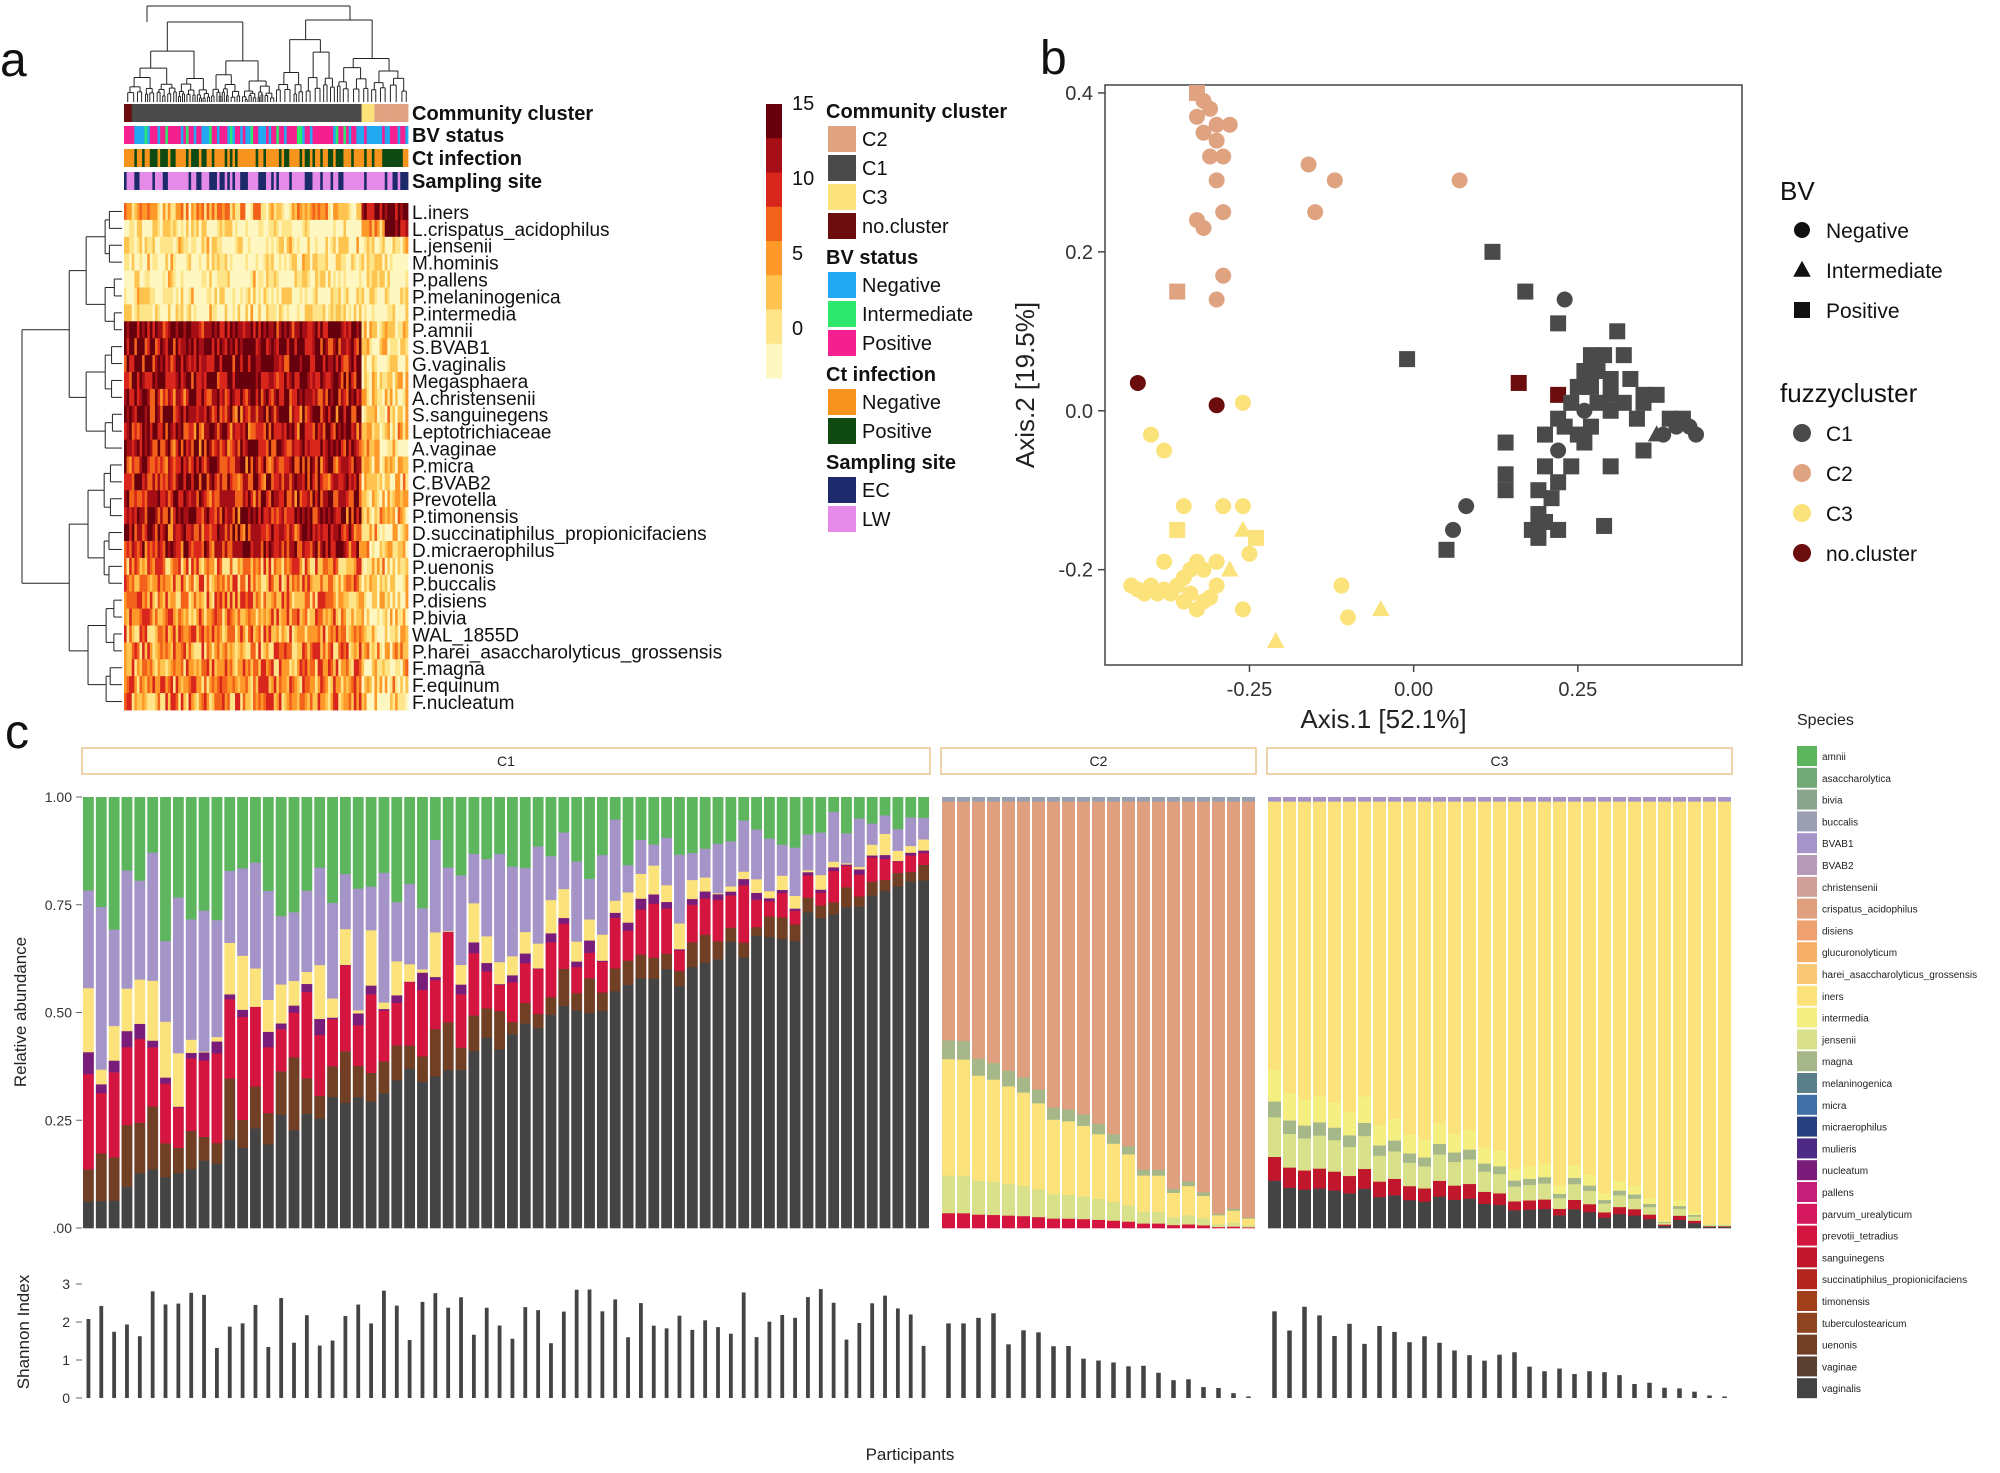  I want to click on annotation-bars, so click(266, 147).